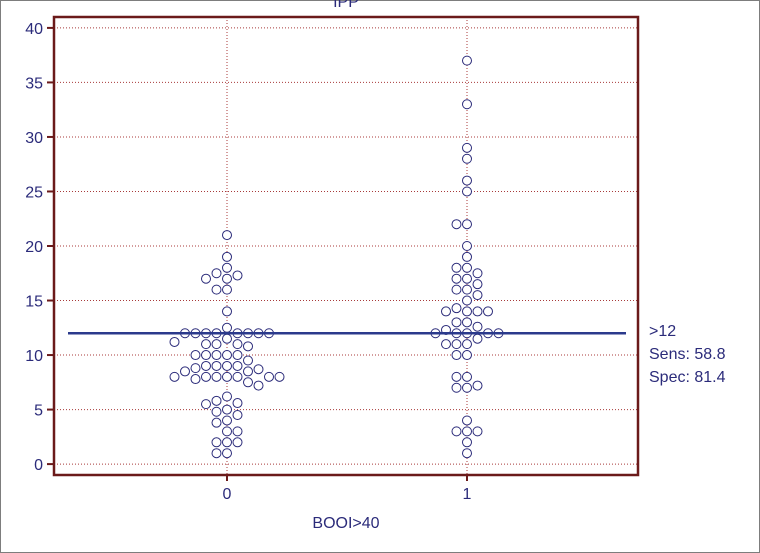 This screenshot has width=760, height=553. I want to click on x-tick-label: 1, so click(467, 494).